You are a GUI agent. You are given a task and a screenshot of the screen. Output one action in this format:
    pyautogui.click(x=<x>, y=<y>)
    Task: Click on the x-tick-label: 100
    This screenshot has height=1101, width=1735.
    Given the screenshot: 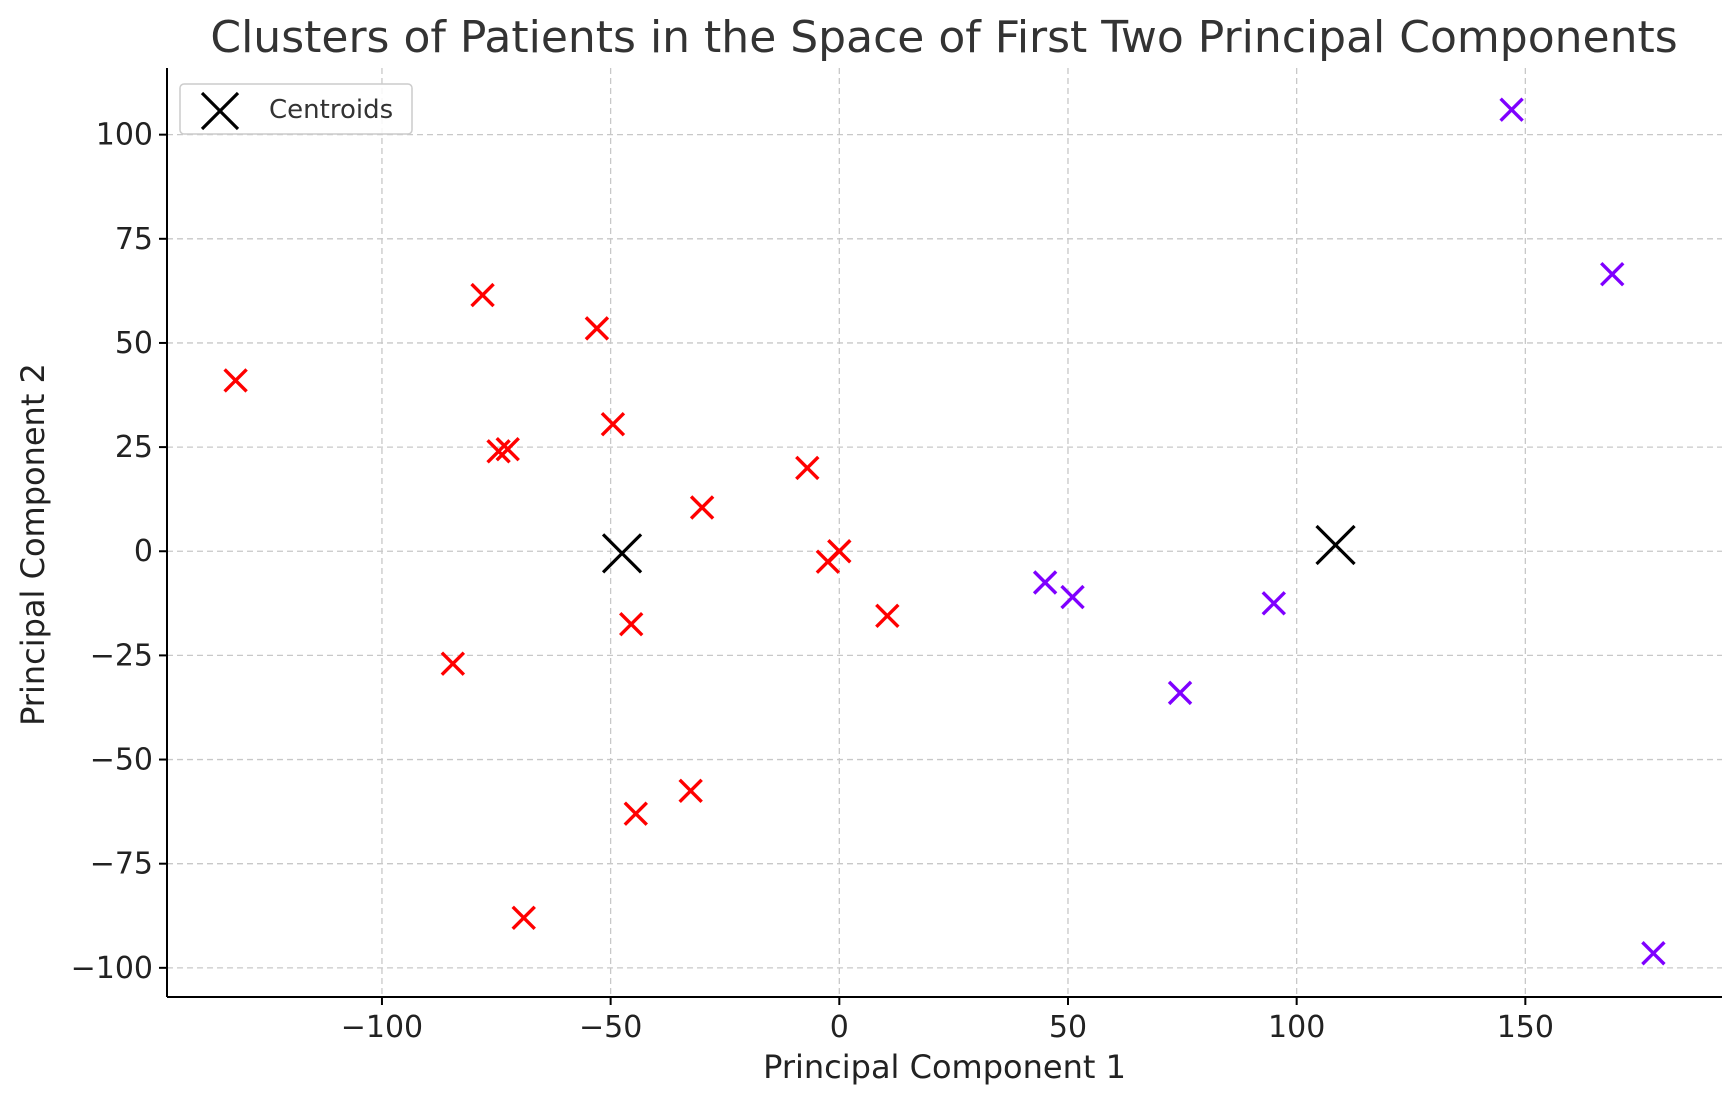 What is the action you would take?
    pyautogui.click(x=1296, y=1027)
    